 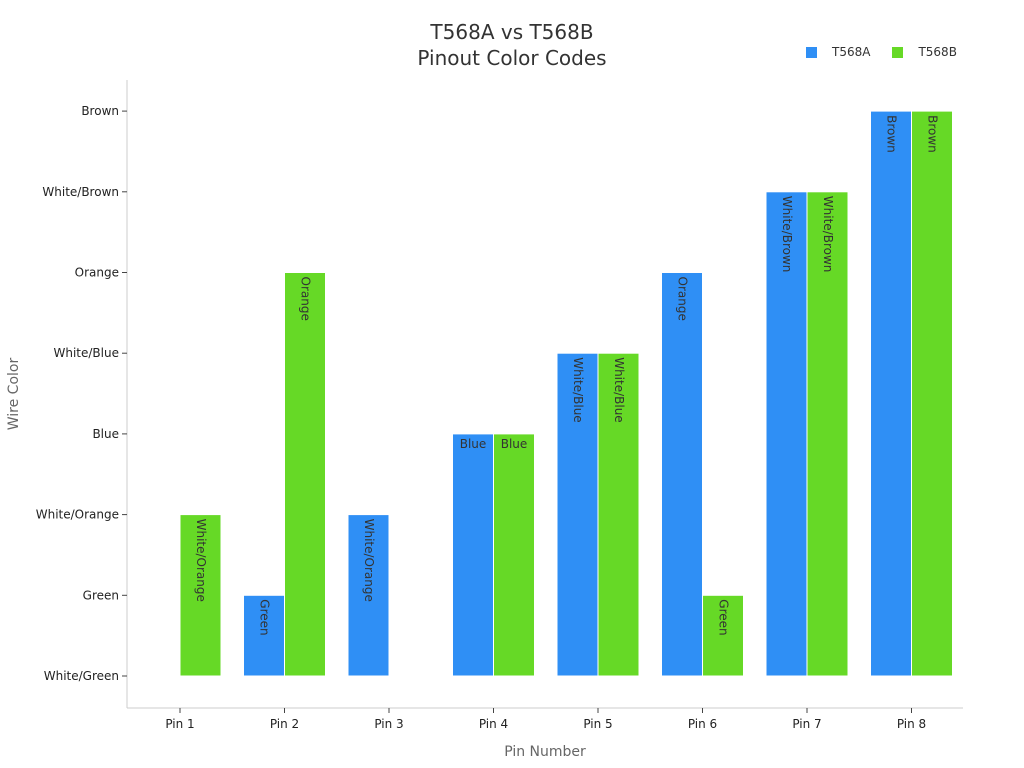 I want to click on chart-title-line-1: T568A vs T568B, so click(x=512, y=32).